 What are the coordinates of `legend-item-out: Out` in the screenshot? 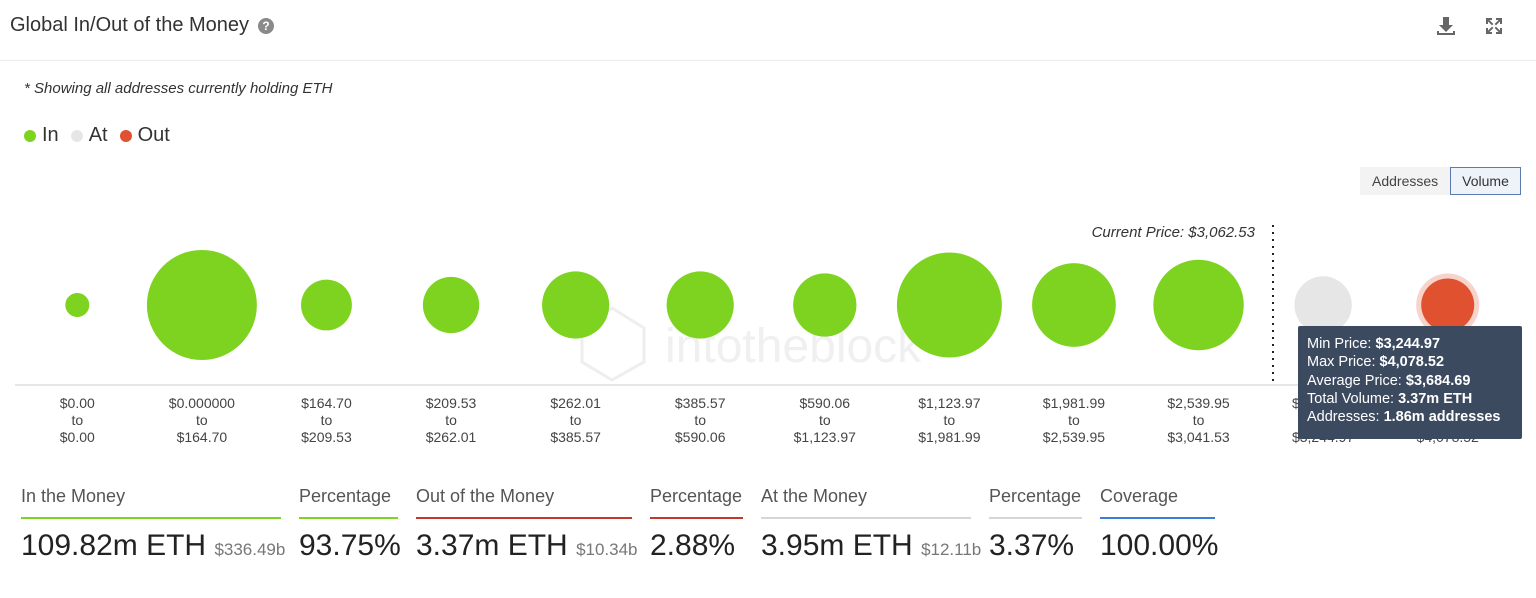 It's located at (144, 135).